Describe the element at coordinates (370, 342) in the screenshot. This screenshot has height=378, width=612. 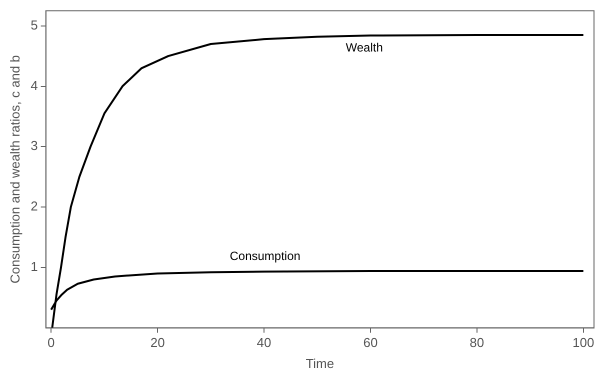
I see `x-tick-label: 60` at that location.